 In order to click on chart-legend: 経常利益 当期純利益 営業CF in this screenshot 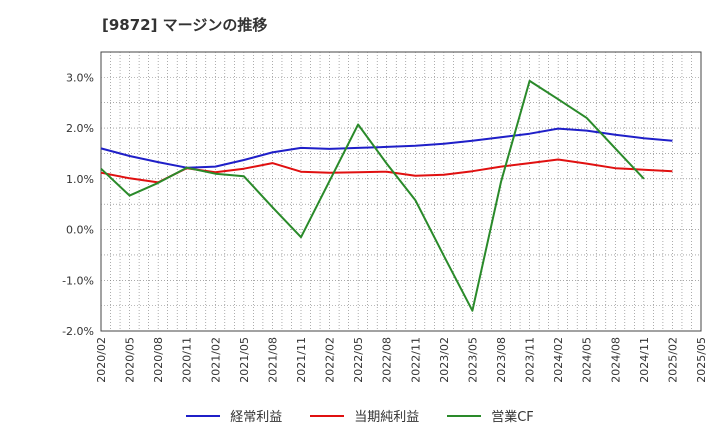, I will do `click(360, 415)`.